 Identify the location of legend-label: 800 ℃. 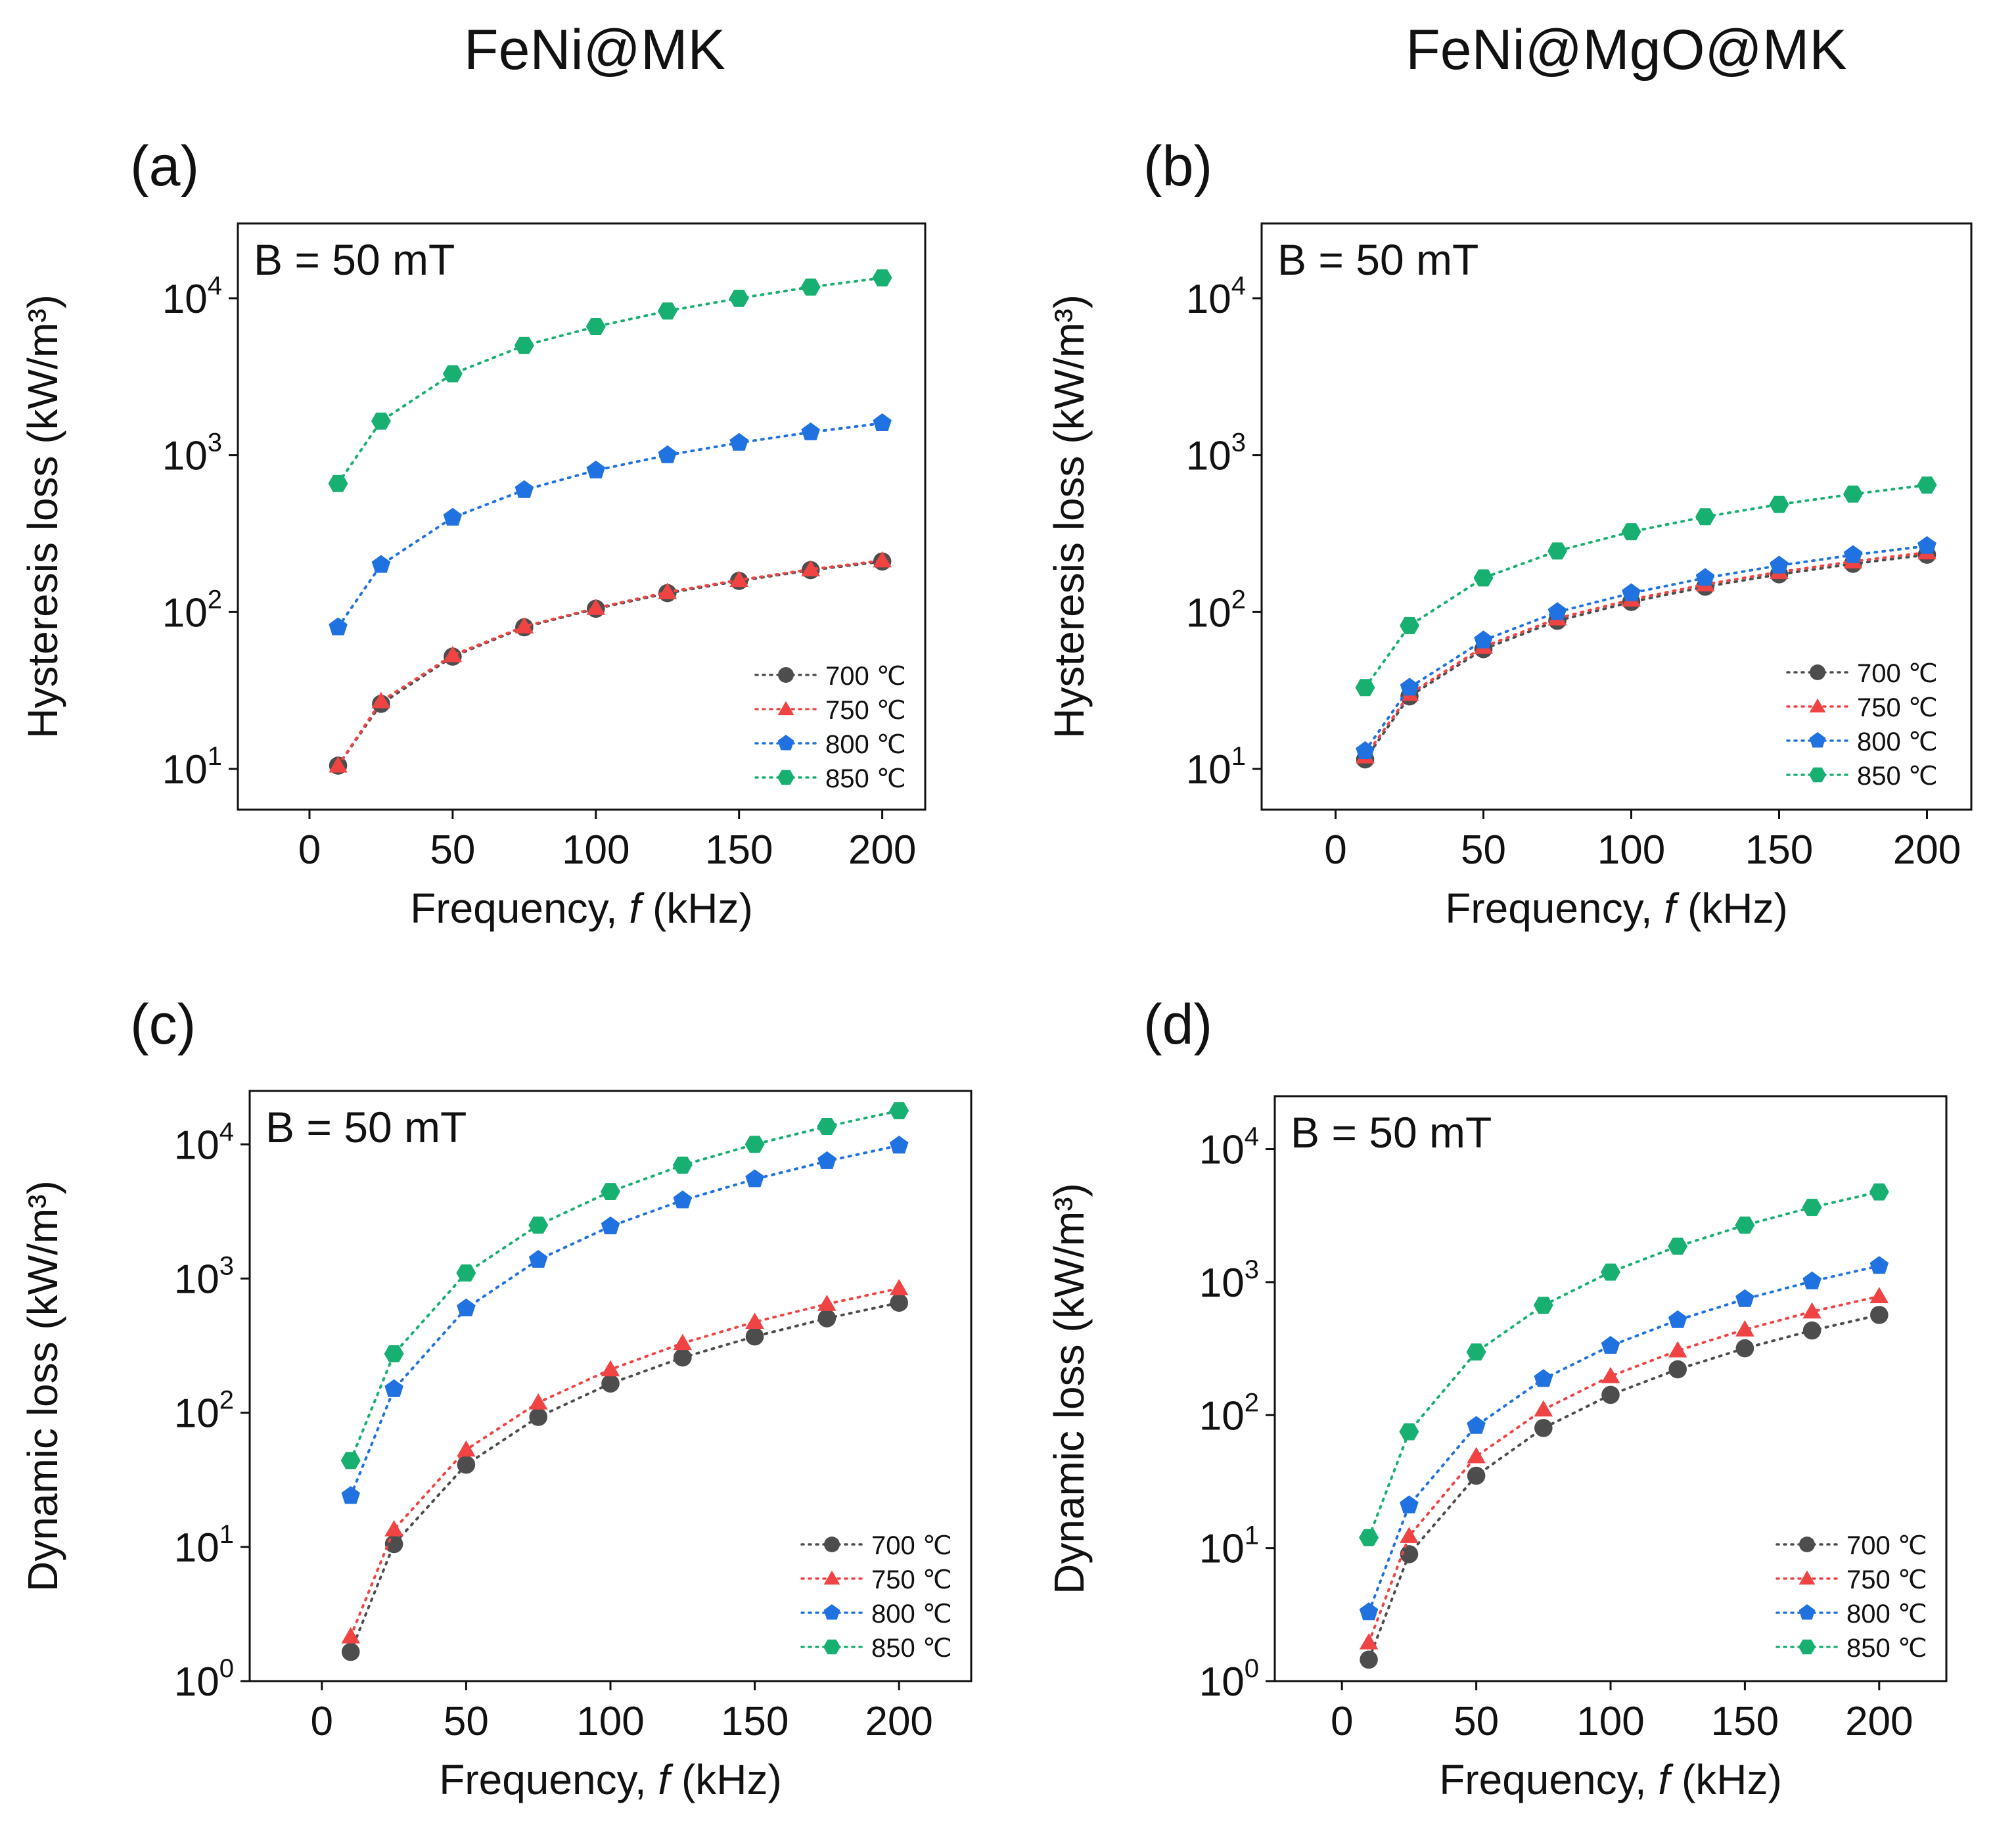
(1897, 742).